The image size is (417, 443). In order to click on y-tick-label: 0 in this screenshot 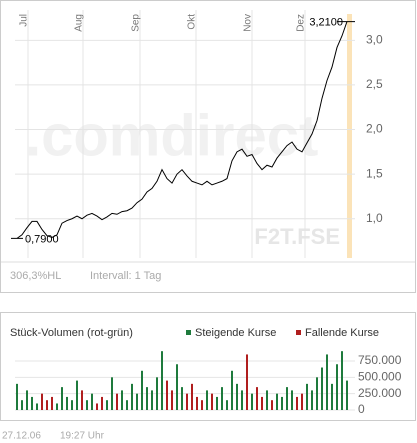, I will do `click(361, 409)`.